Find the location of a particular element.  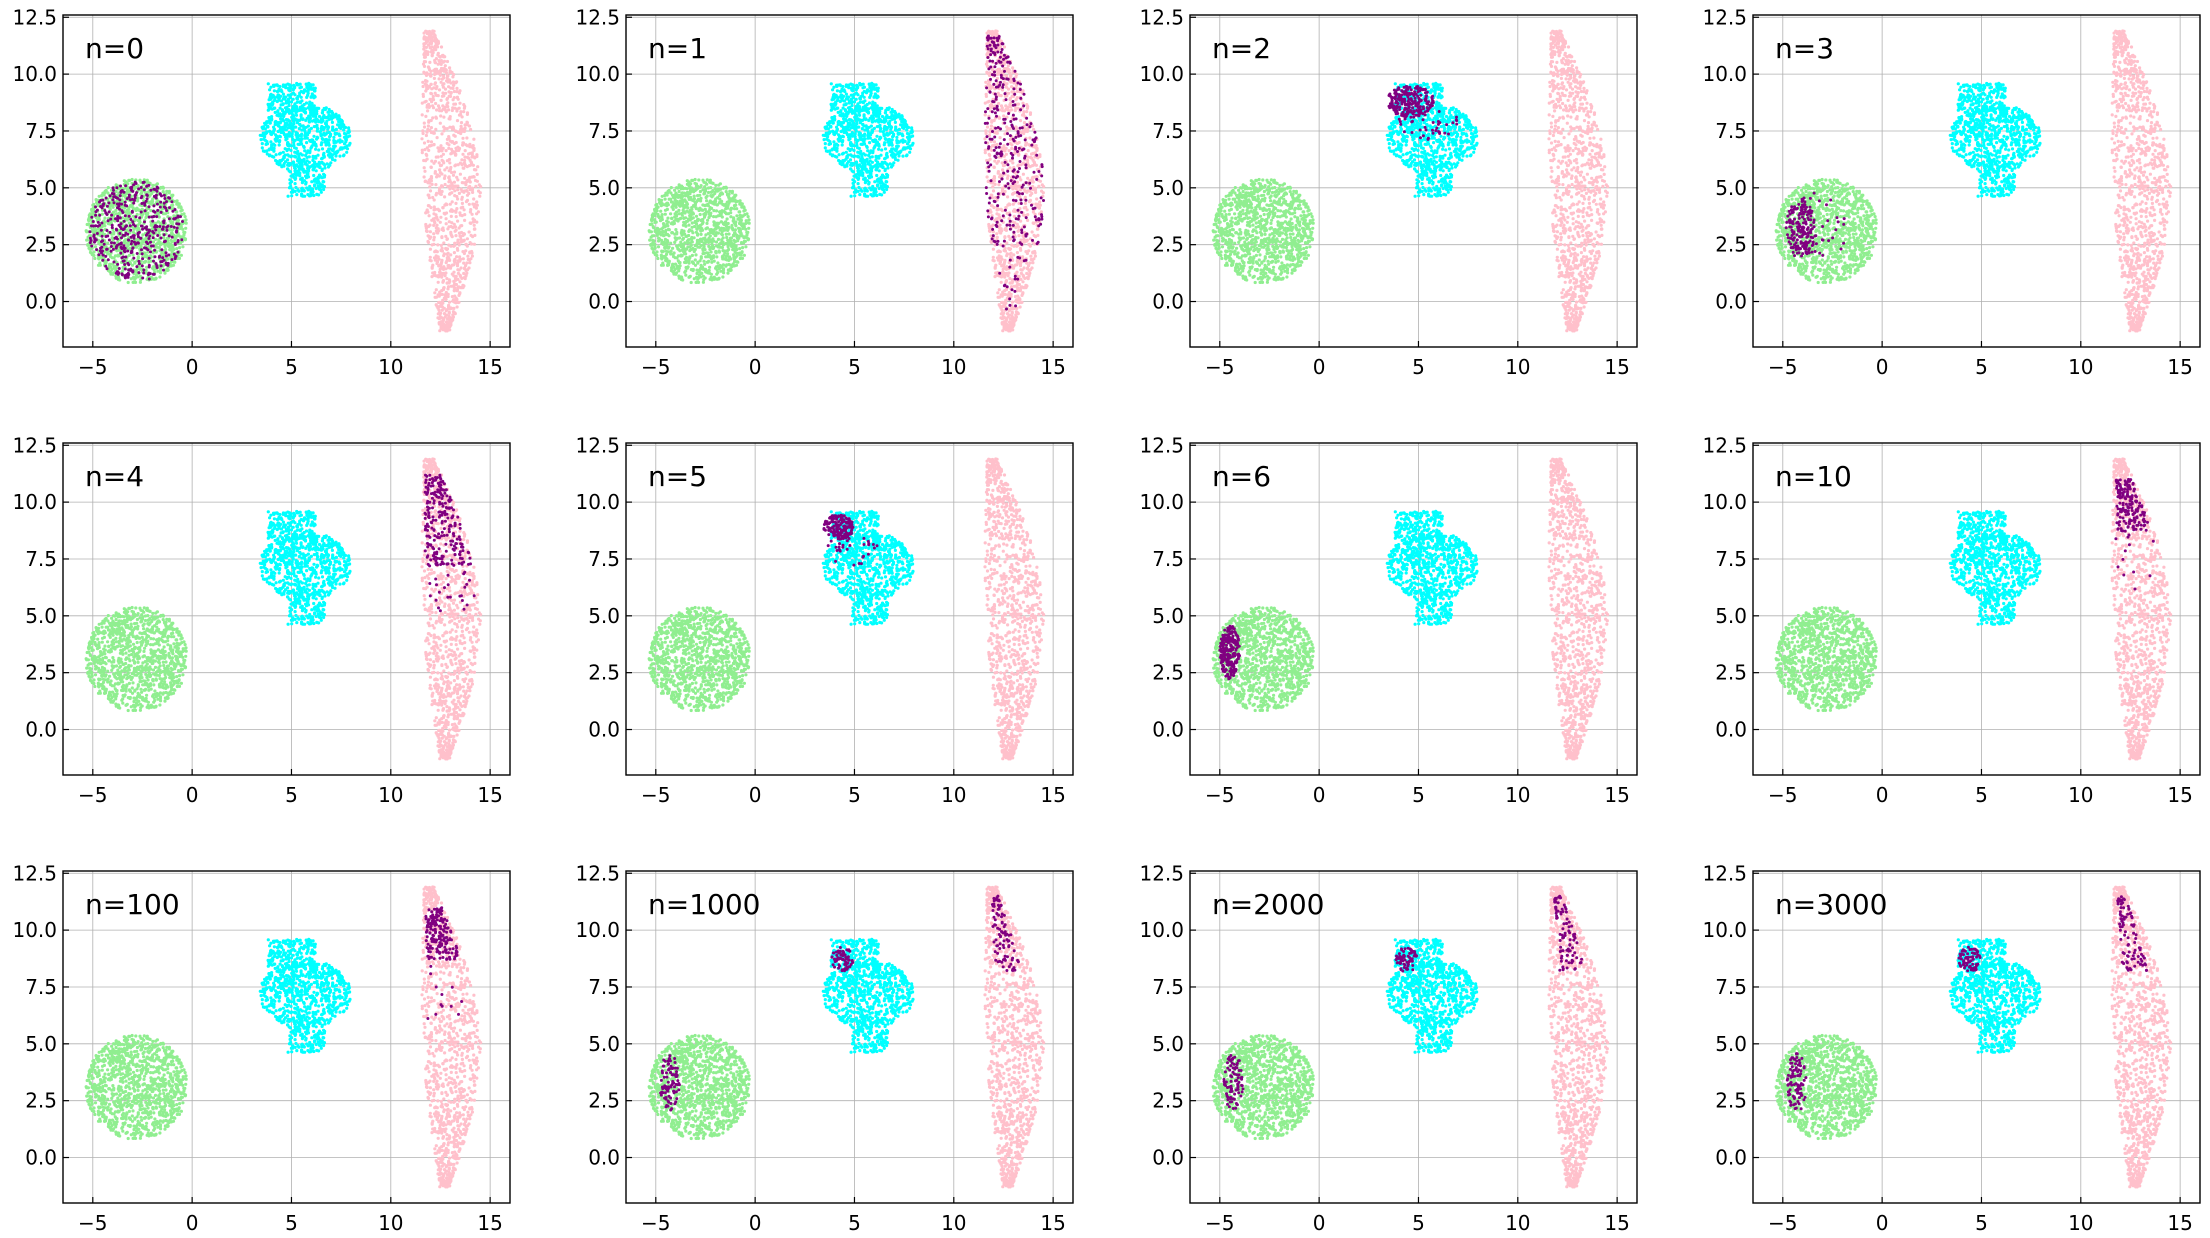

x-tick-label: 5 is located at coordinates (291, 367).